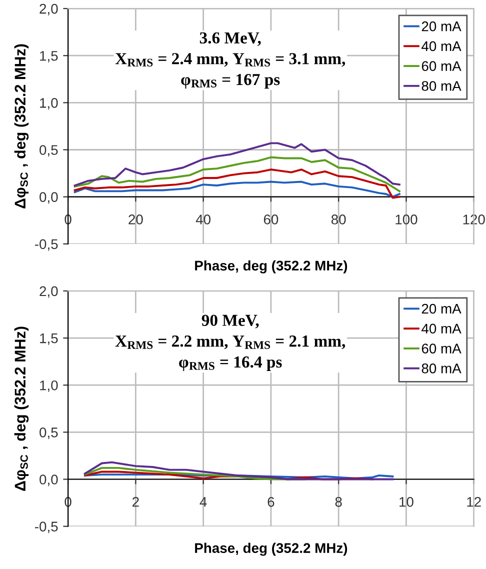 The height and width of the screenshot is (569, 486). Describe the element at coordinates (203, 219) in the screenshot. I see `x-tick-label: 40` at that location.